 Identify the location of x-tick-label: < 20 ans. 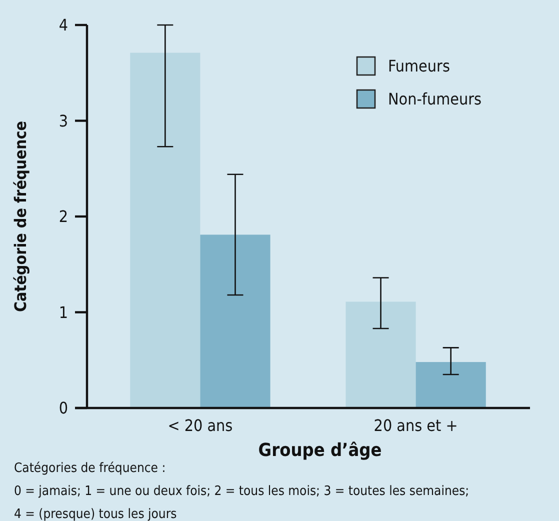
(200, 425).